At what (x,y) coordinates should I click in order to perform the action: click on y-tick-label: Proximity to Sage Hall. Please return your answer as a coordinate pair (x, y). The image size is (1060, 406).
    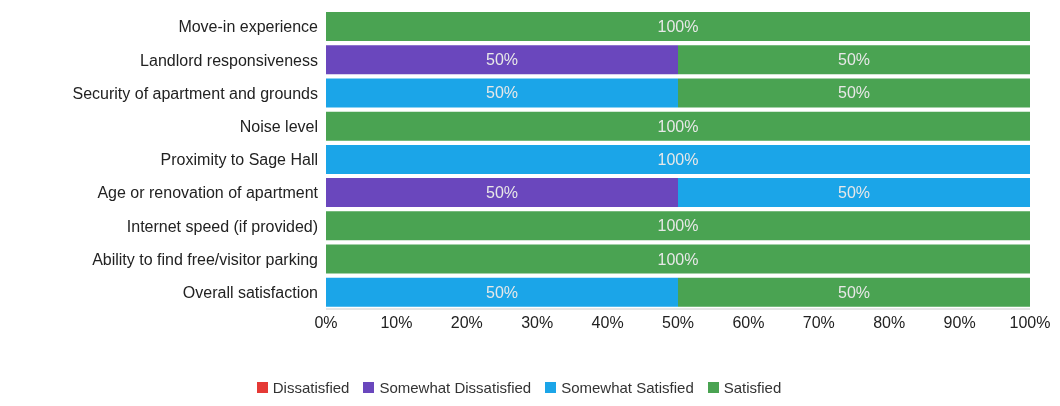
    Looking at the image, I should click on (239, 160).